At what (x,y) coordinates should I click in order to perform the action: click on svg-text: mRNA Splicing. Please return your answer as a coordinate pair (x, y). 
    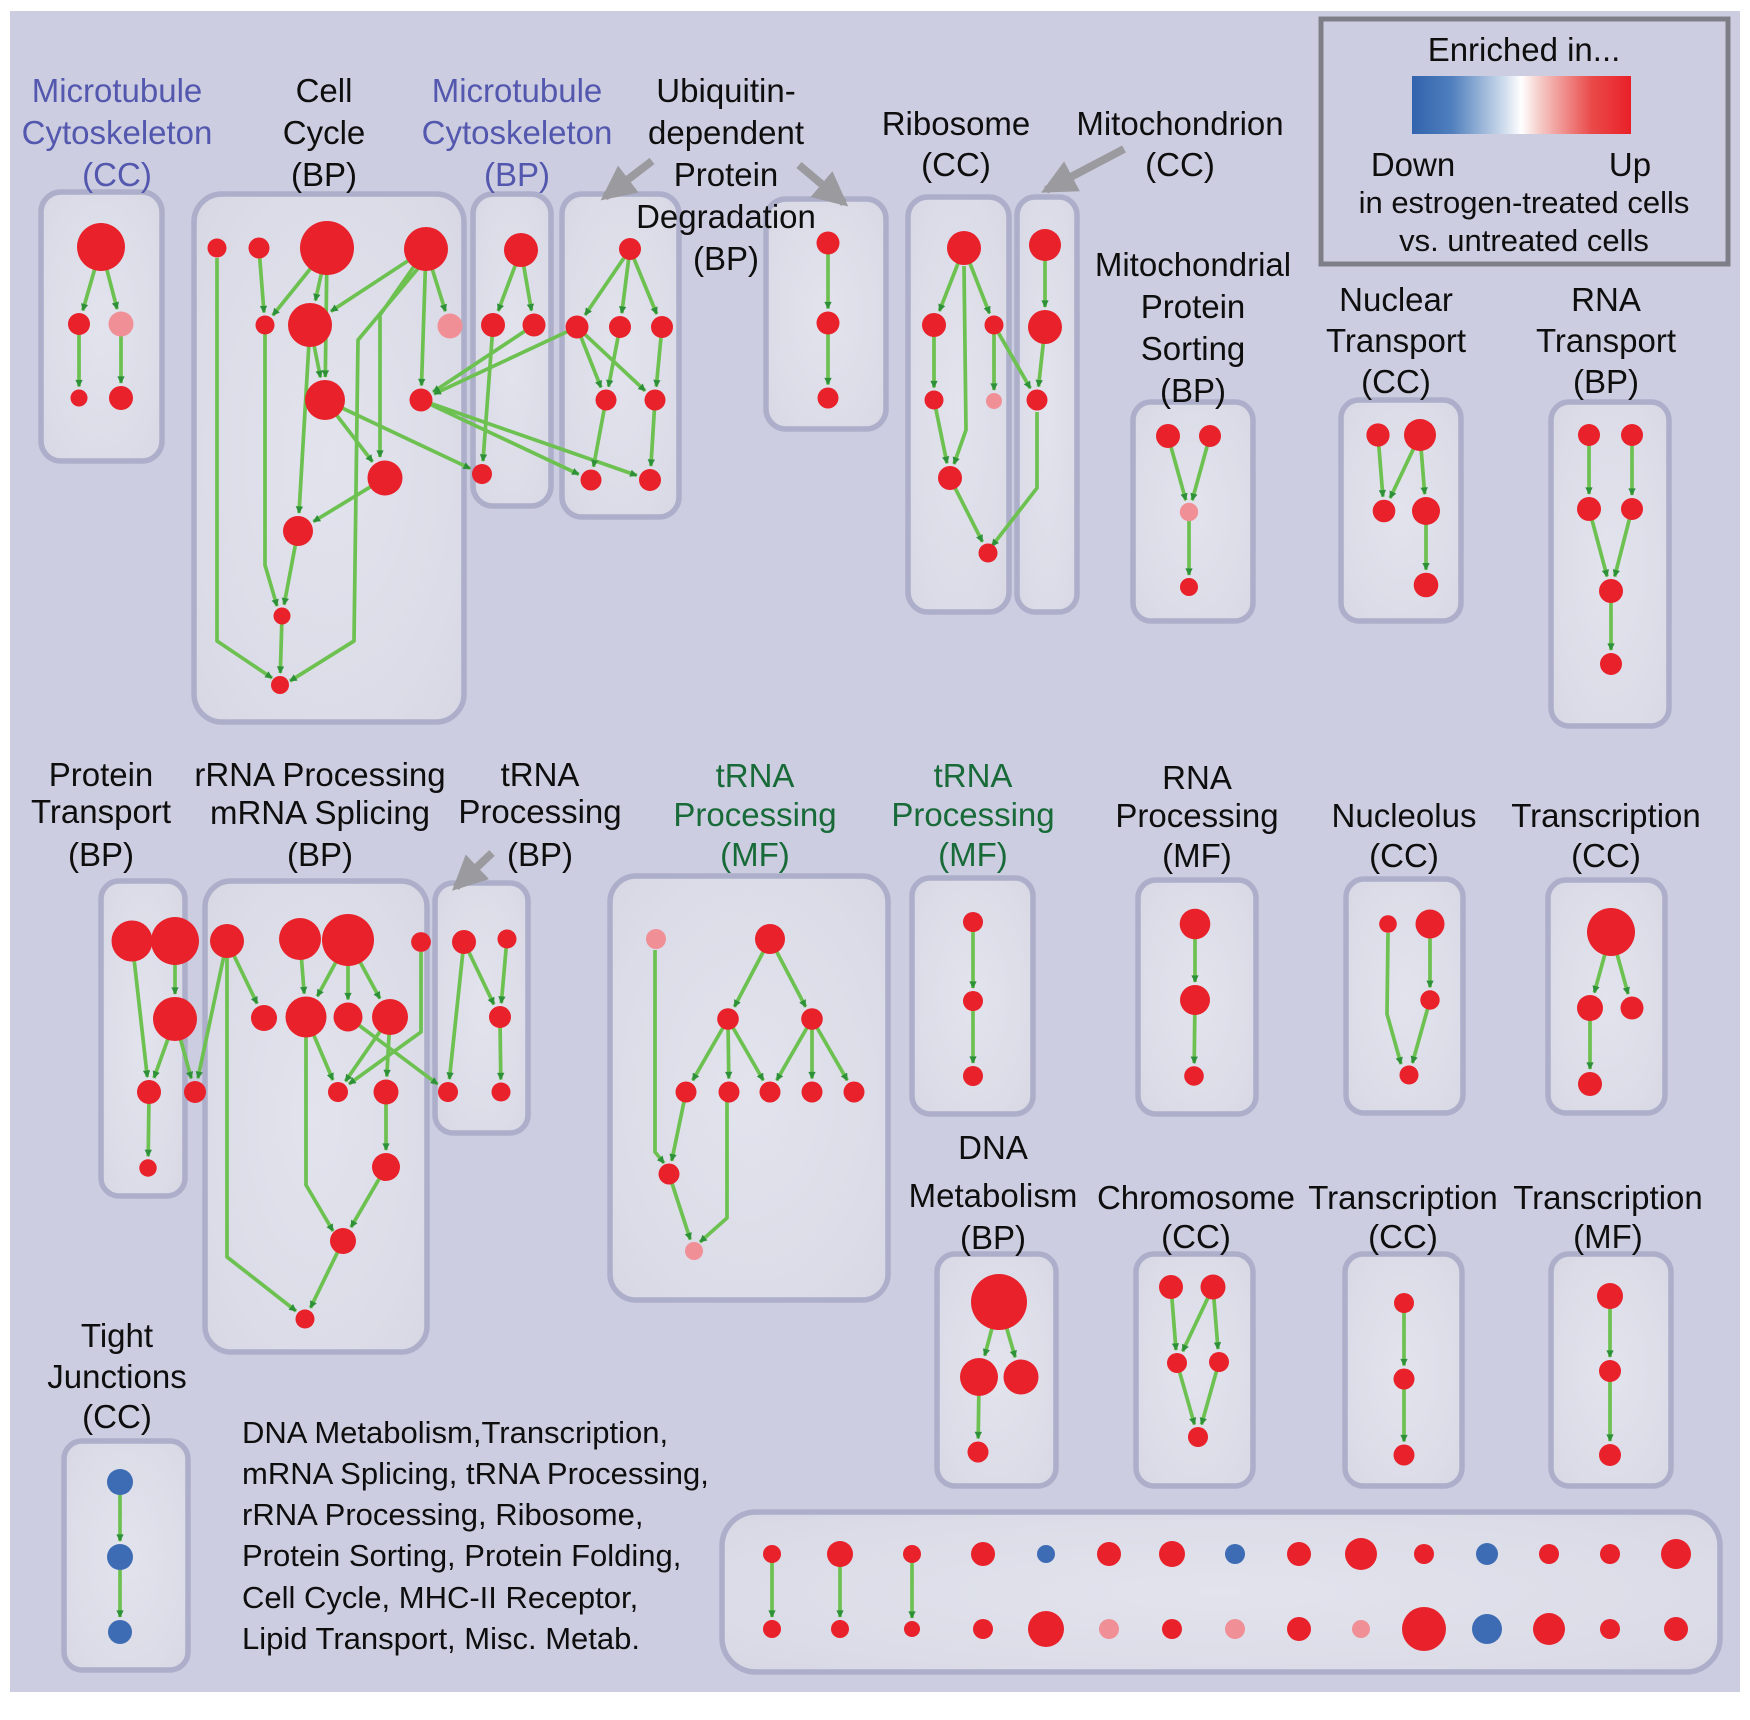
    Looking at the image, I should click on (320, 812).